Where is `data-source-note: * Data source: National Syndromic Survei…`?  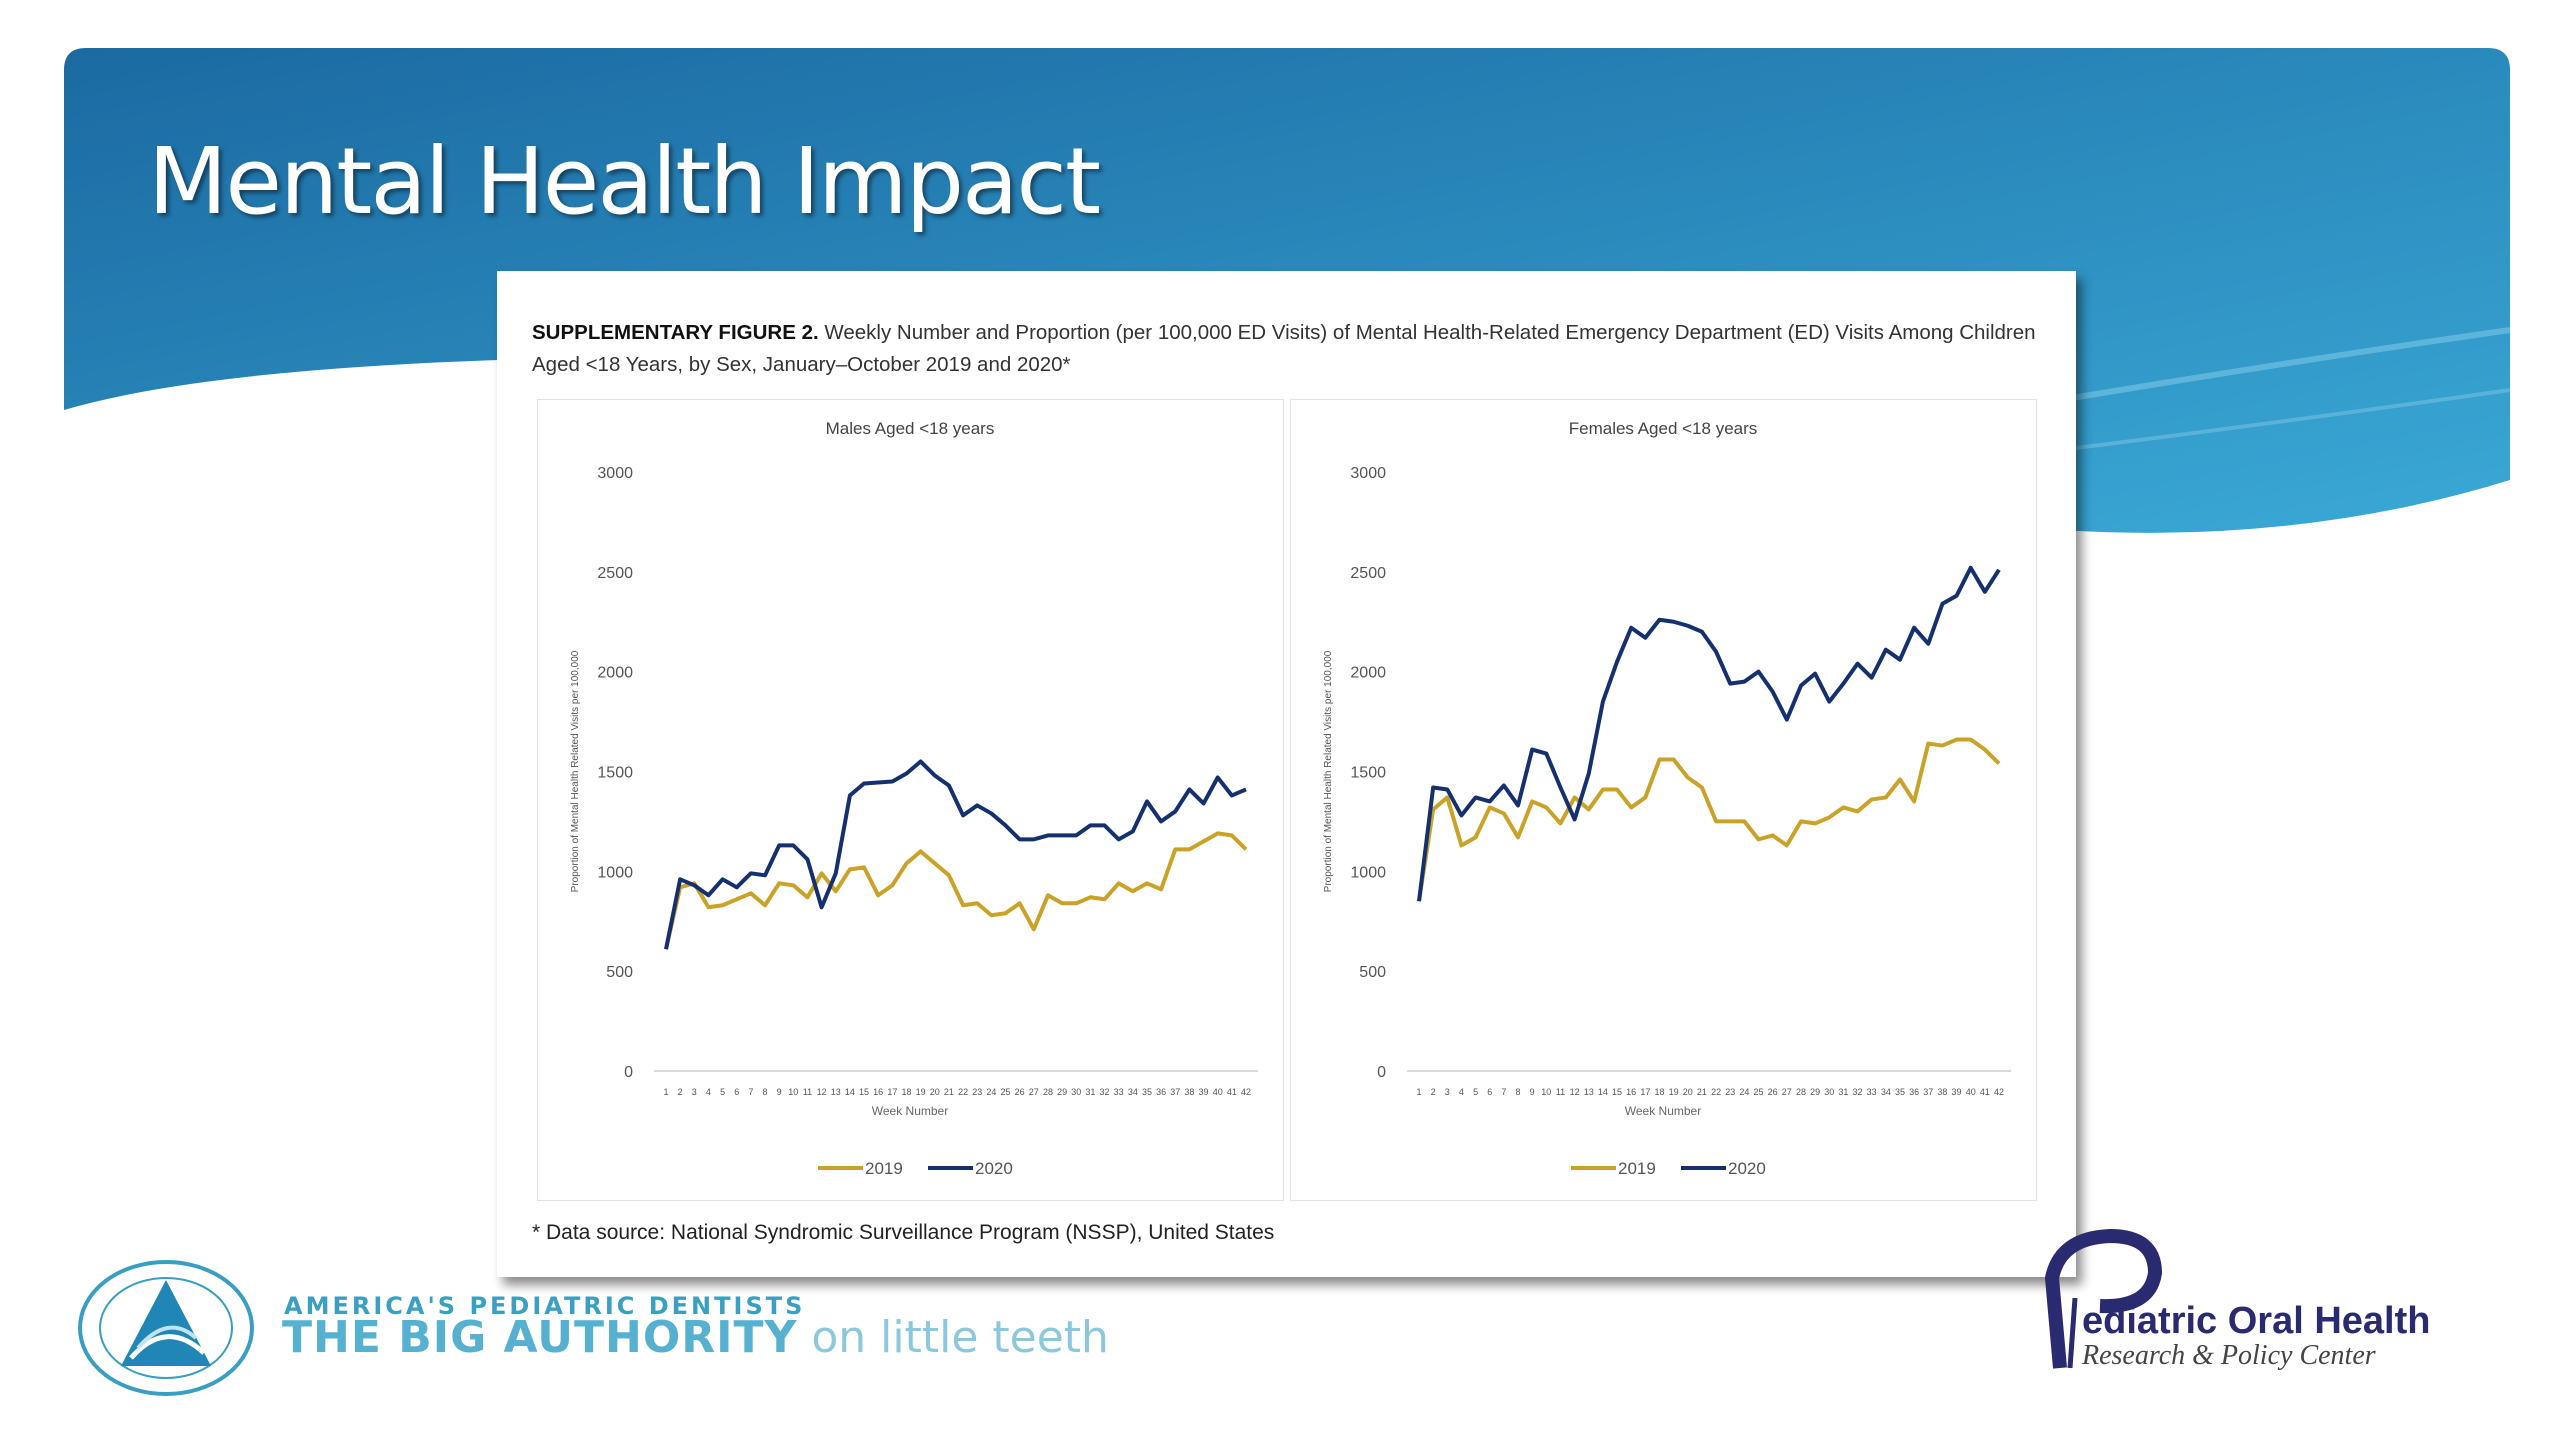 data-source-note: * Data source: National Syndromic Survei… is located at coordinates (903, 1232).